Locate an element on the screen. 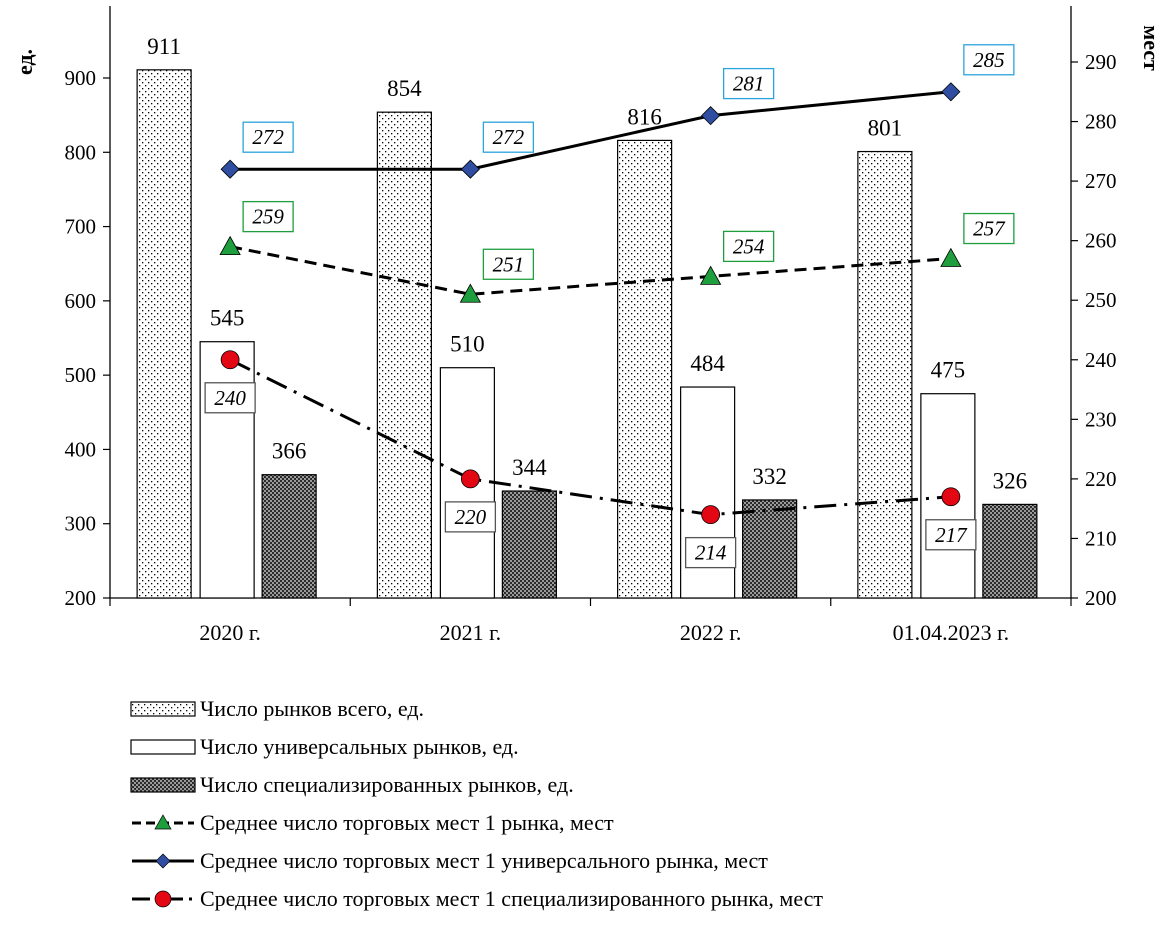 This screenshot has height=933, width=1157. bar-data-label: 366 is located at coordinates (289, 451).